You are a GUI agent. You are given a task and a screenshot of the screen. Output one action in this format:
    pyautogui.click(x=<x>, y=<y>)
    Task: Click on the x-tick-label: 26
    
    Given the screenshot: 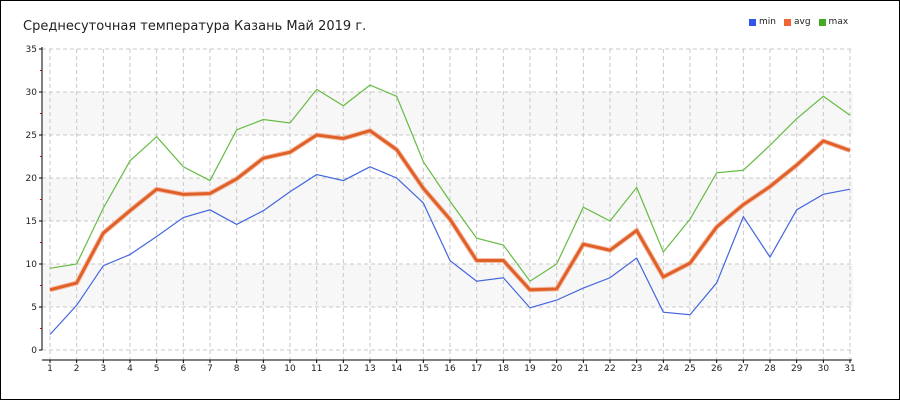 What is the action you would take?
    pyautogui.click(x=717, y=369)
    